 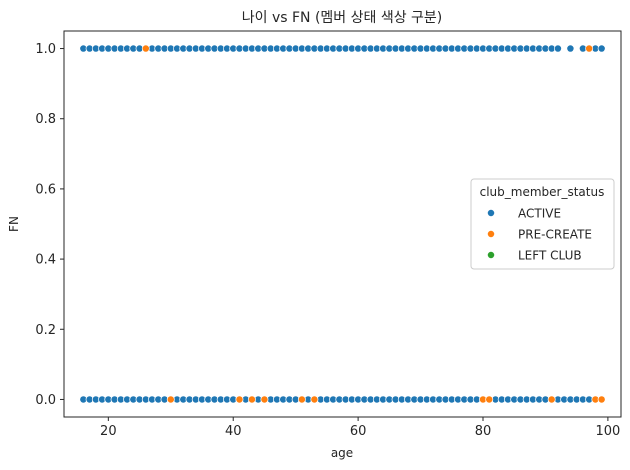 I want to click on legend-title: club_member_status, so click(x=542, y=192).